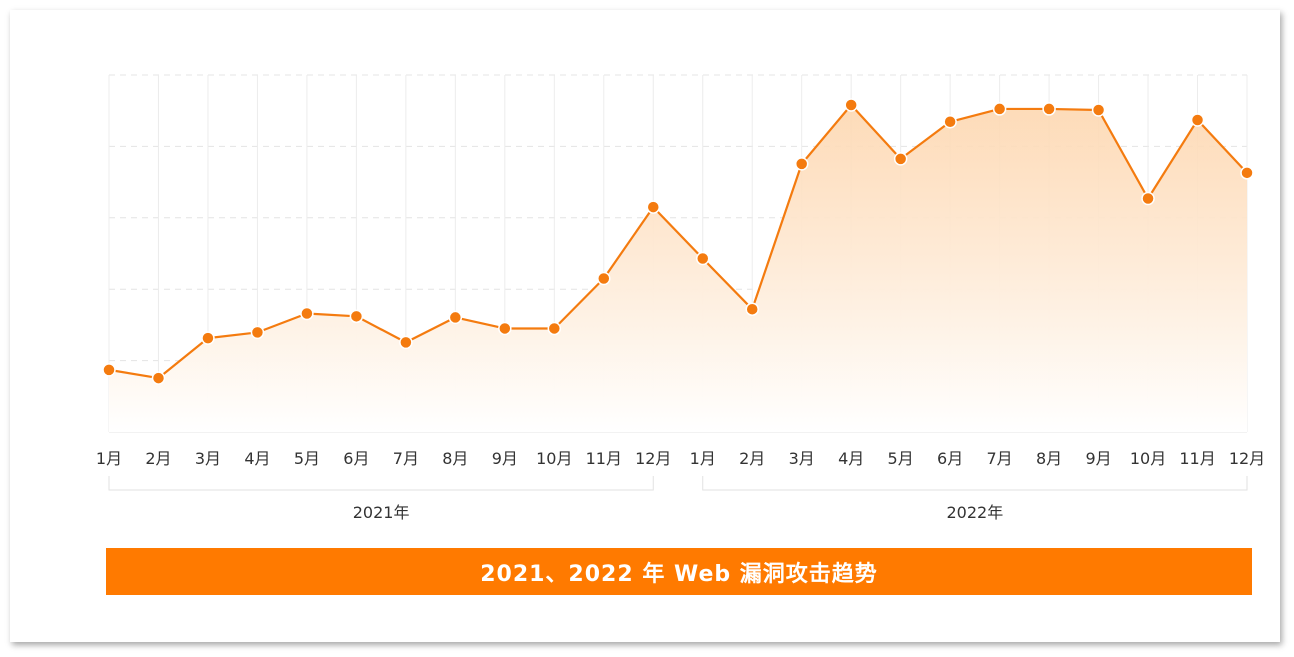  What do you see at coordinates (975, 512) in the screenshot?
I see `year-label: 2022年` at bounding box center [975, 512].